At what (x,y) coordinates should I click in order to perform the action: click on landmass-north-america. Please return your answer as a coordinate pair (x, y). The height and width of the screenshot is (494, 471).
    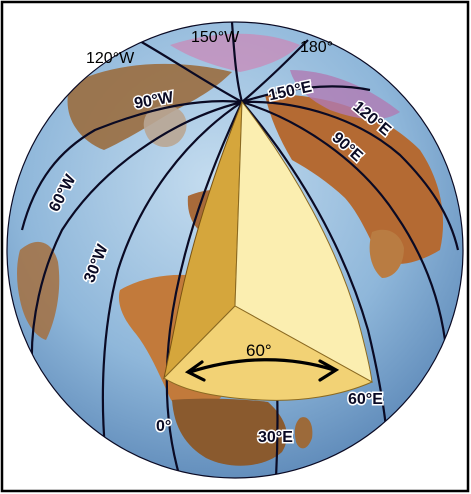
    Looking at the image, I should click on (150, 106).